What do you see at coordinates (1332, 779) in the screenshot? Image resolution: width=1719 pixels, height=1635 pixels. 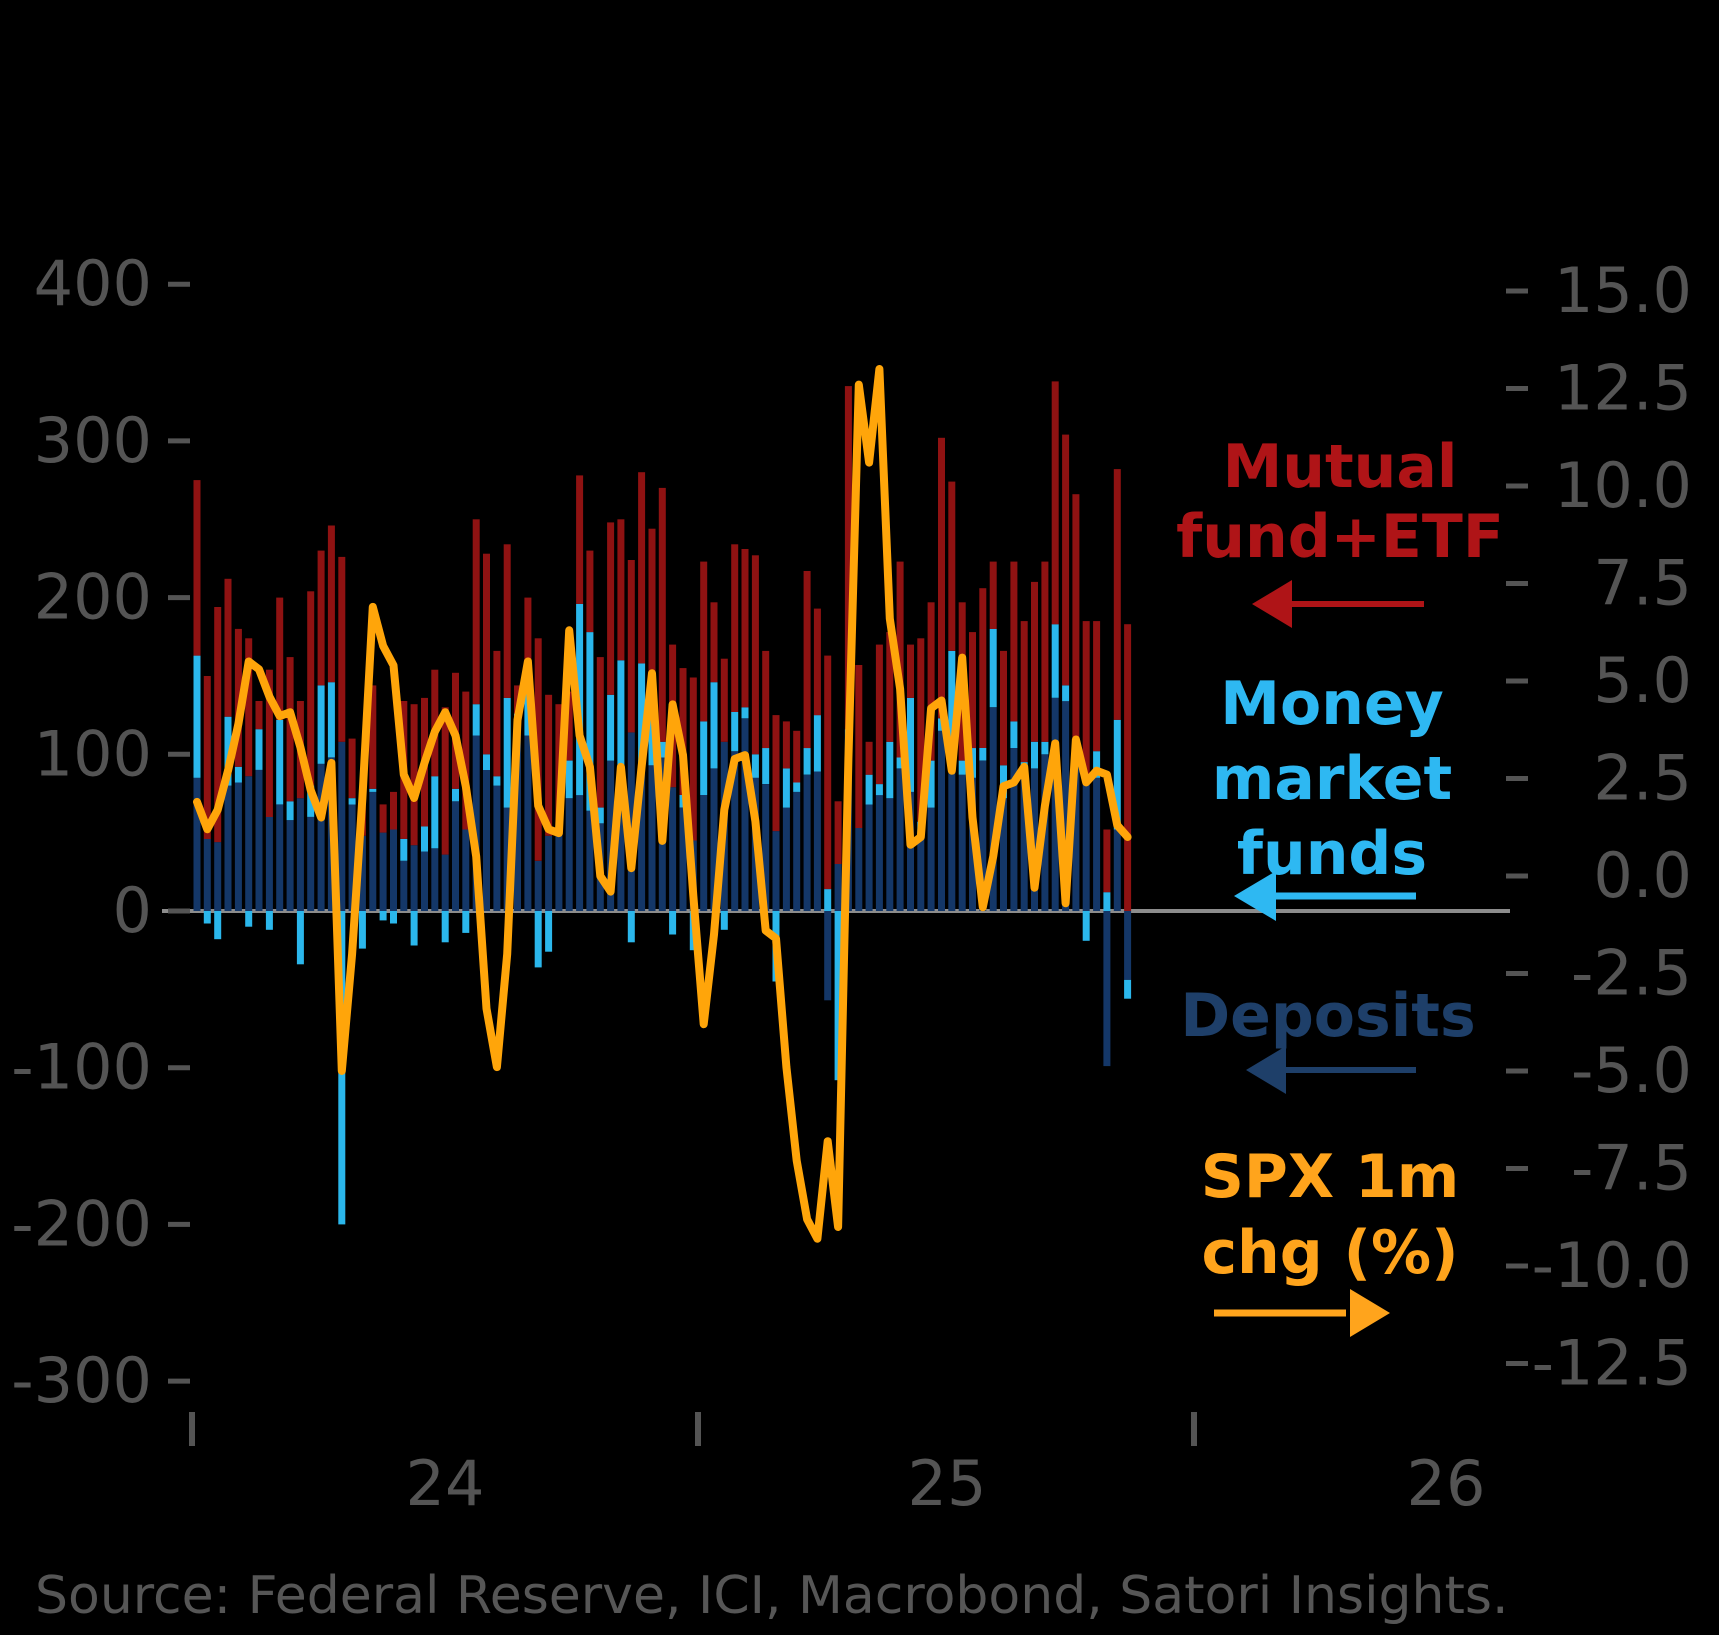 I see `legend-money-market-funds: Money market funds` at bounding box center [1332, 779].